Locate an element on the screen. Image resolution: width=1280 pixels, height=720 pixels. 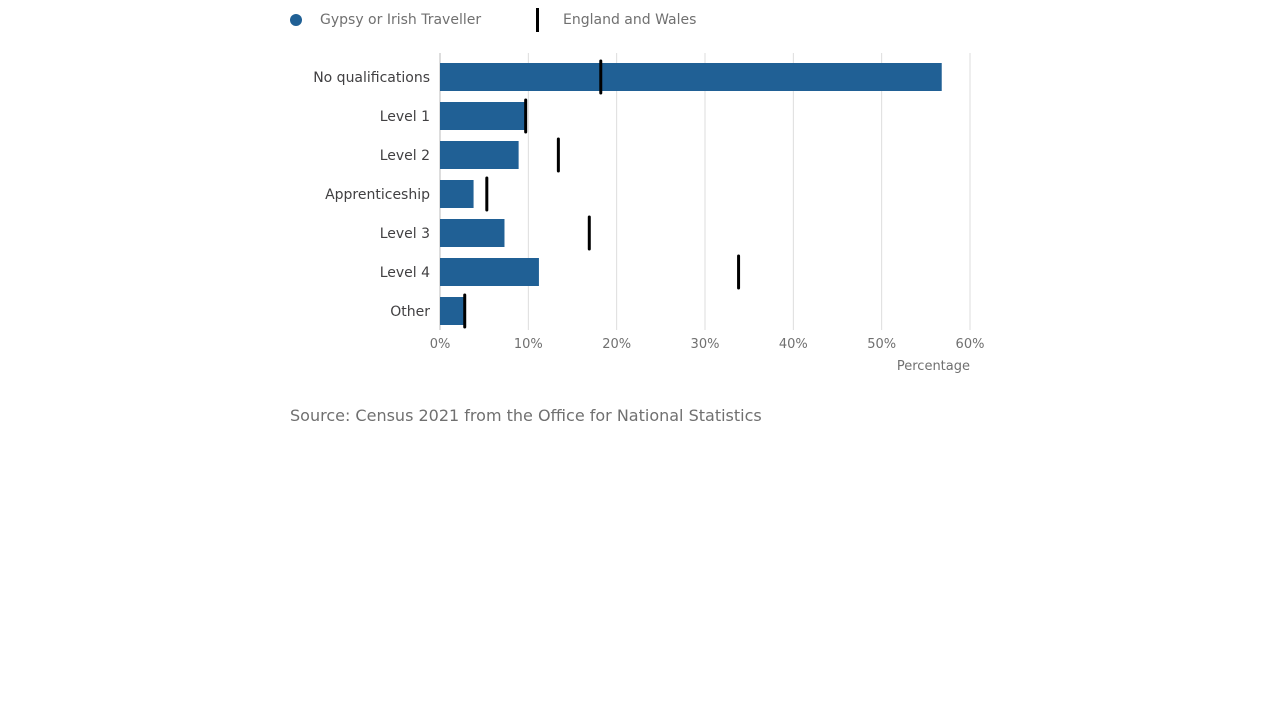
x-tick-label: 40% is located at coordinates (793, 344).